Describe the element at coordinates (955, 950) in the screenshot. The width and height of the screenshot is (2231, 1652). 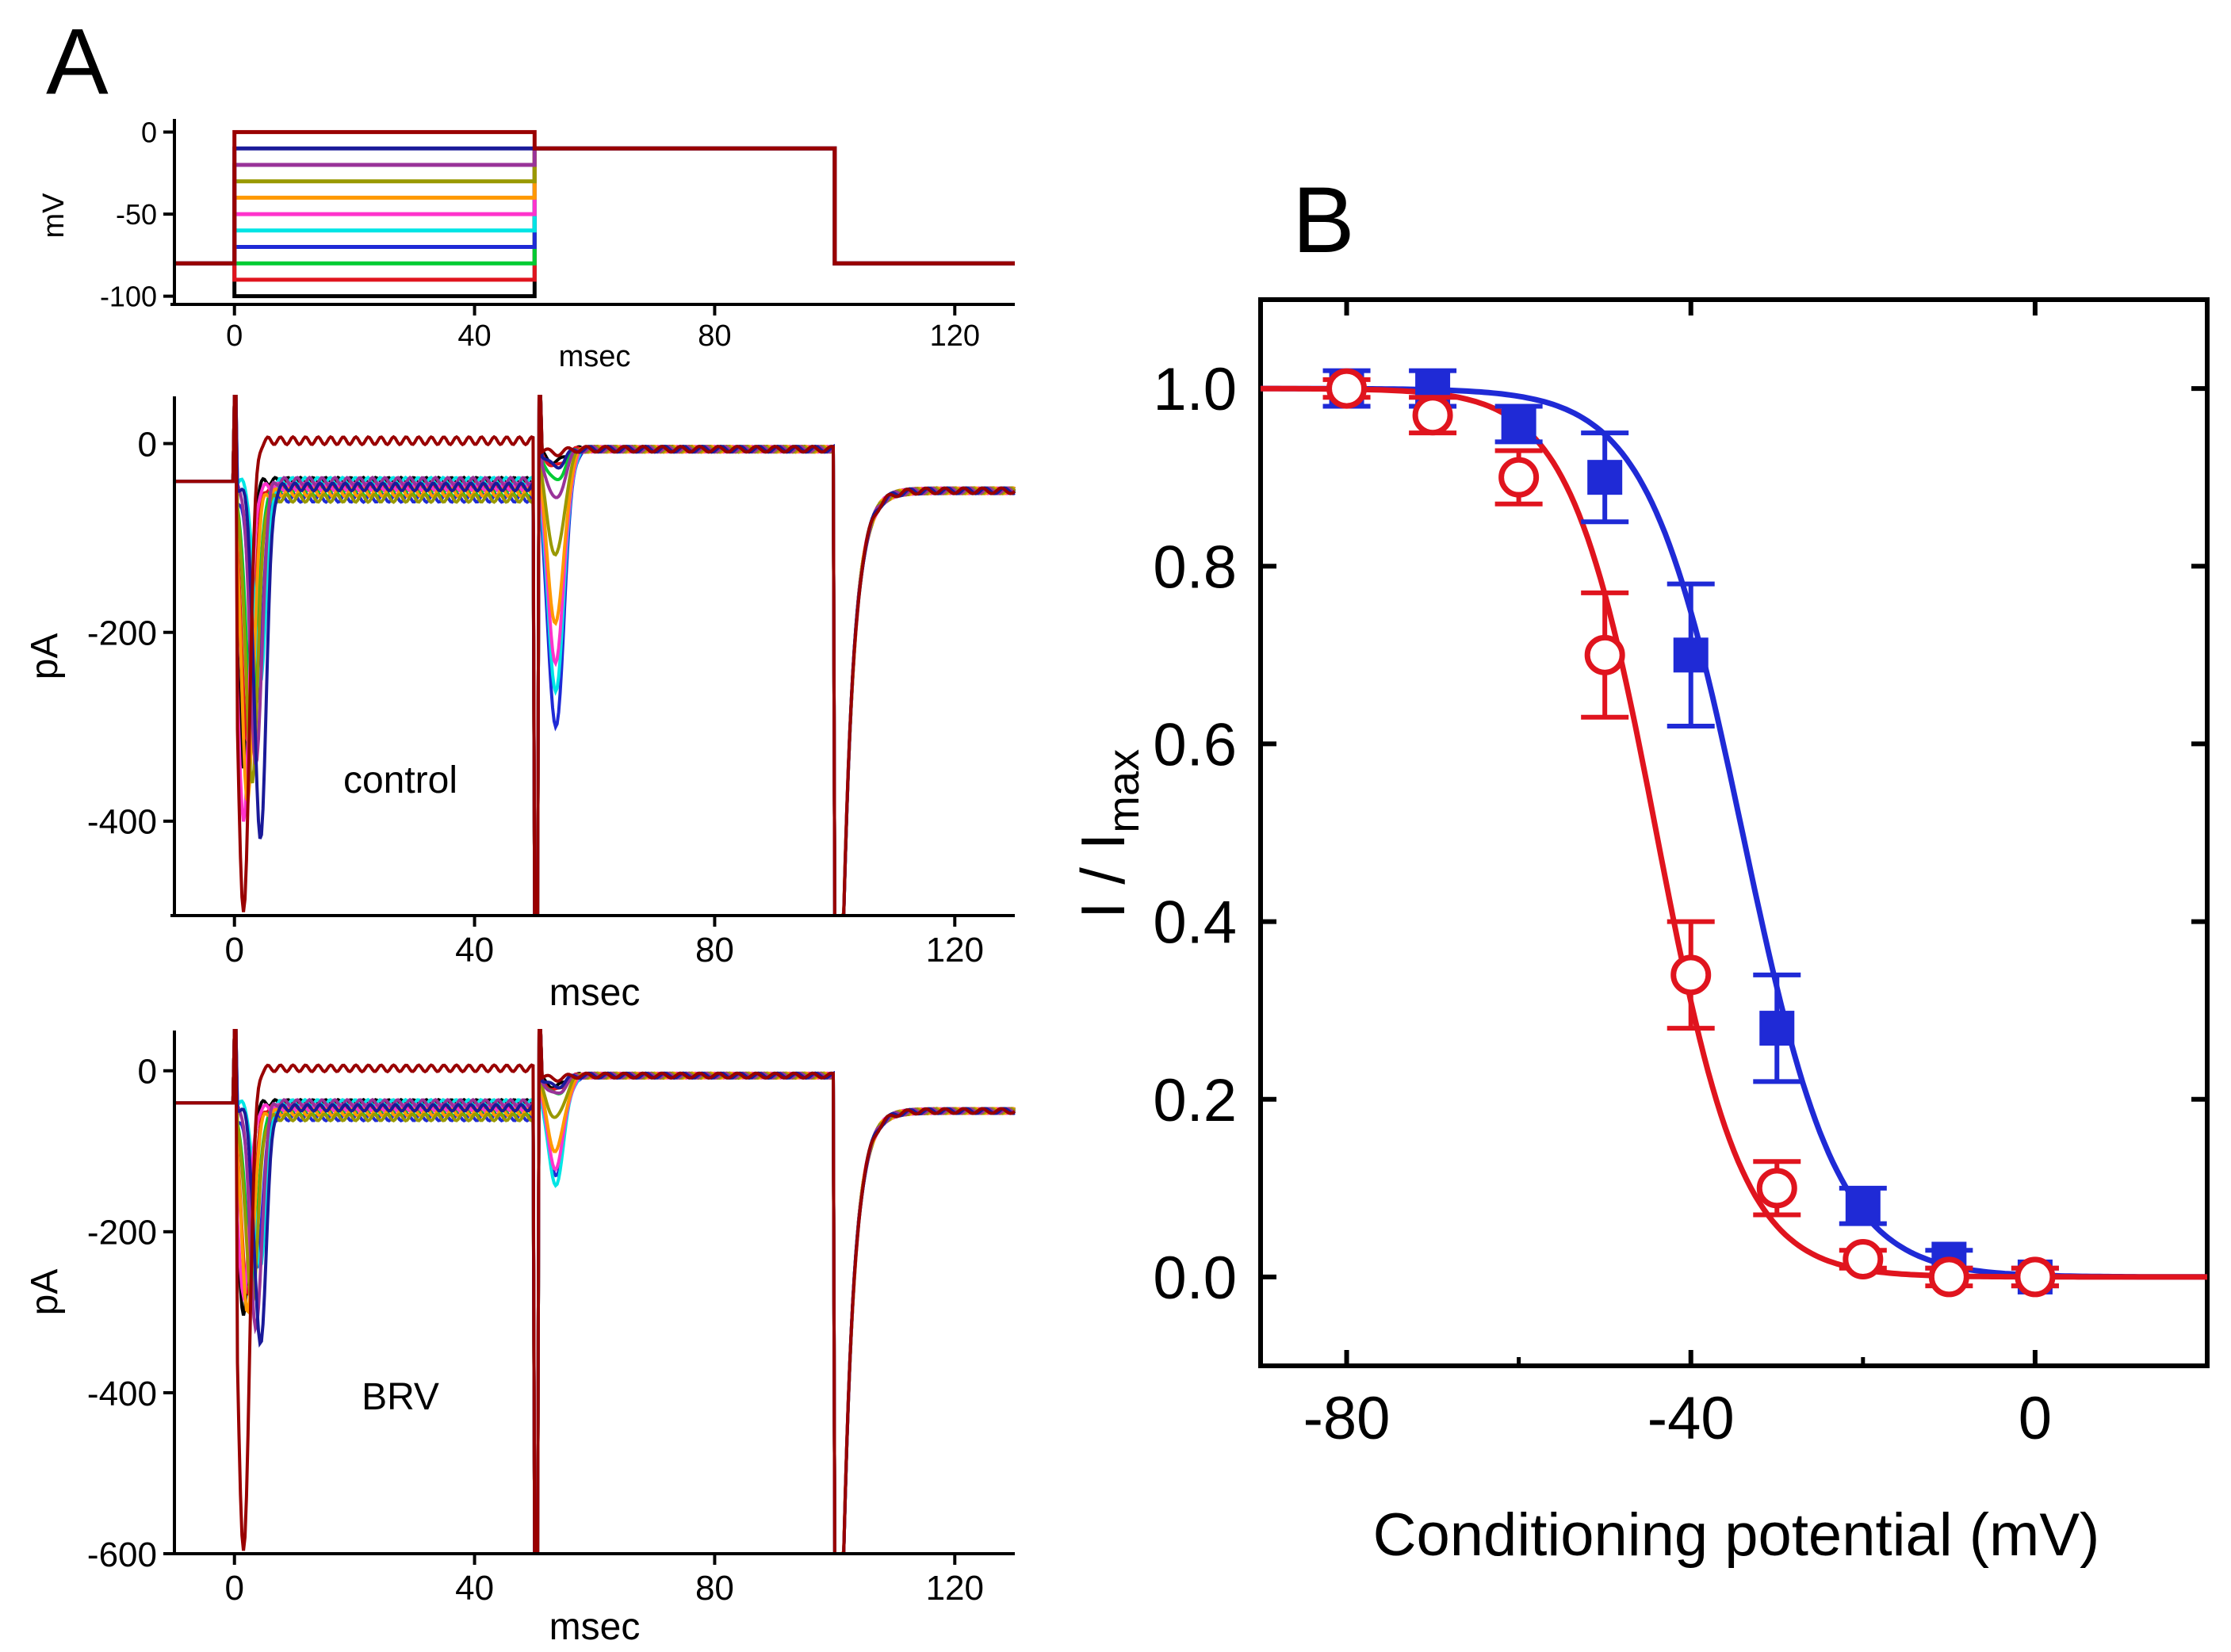
I see `control-x-tick-label: 120` at that location.